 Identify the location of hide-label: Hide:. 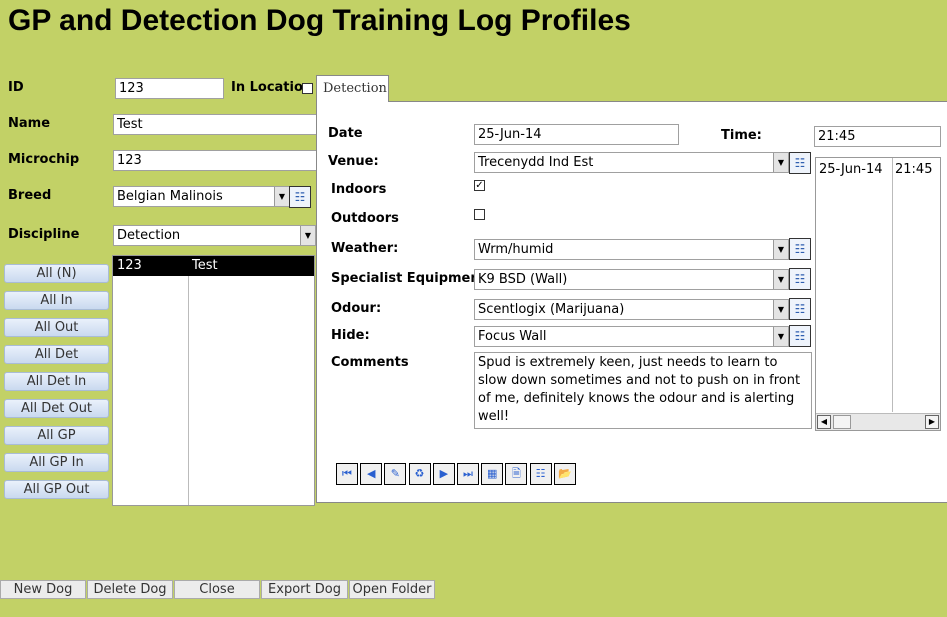
(350, 335).